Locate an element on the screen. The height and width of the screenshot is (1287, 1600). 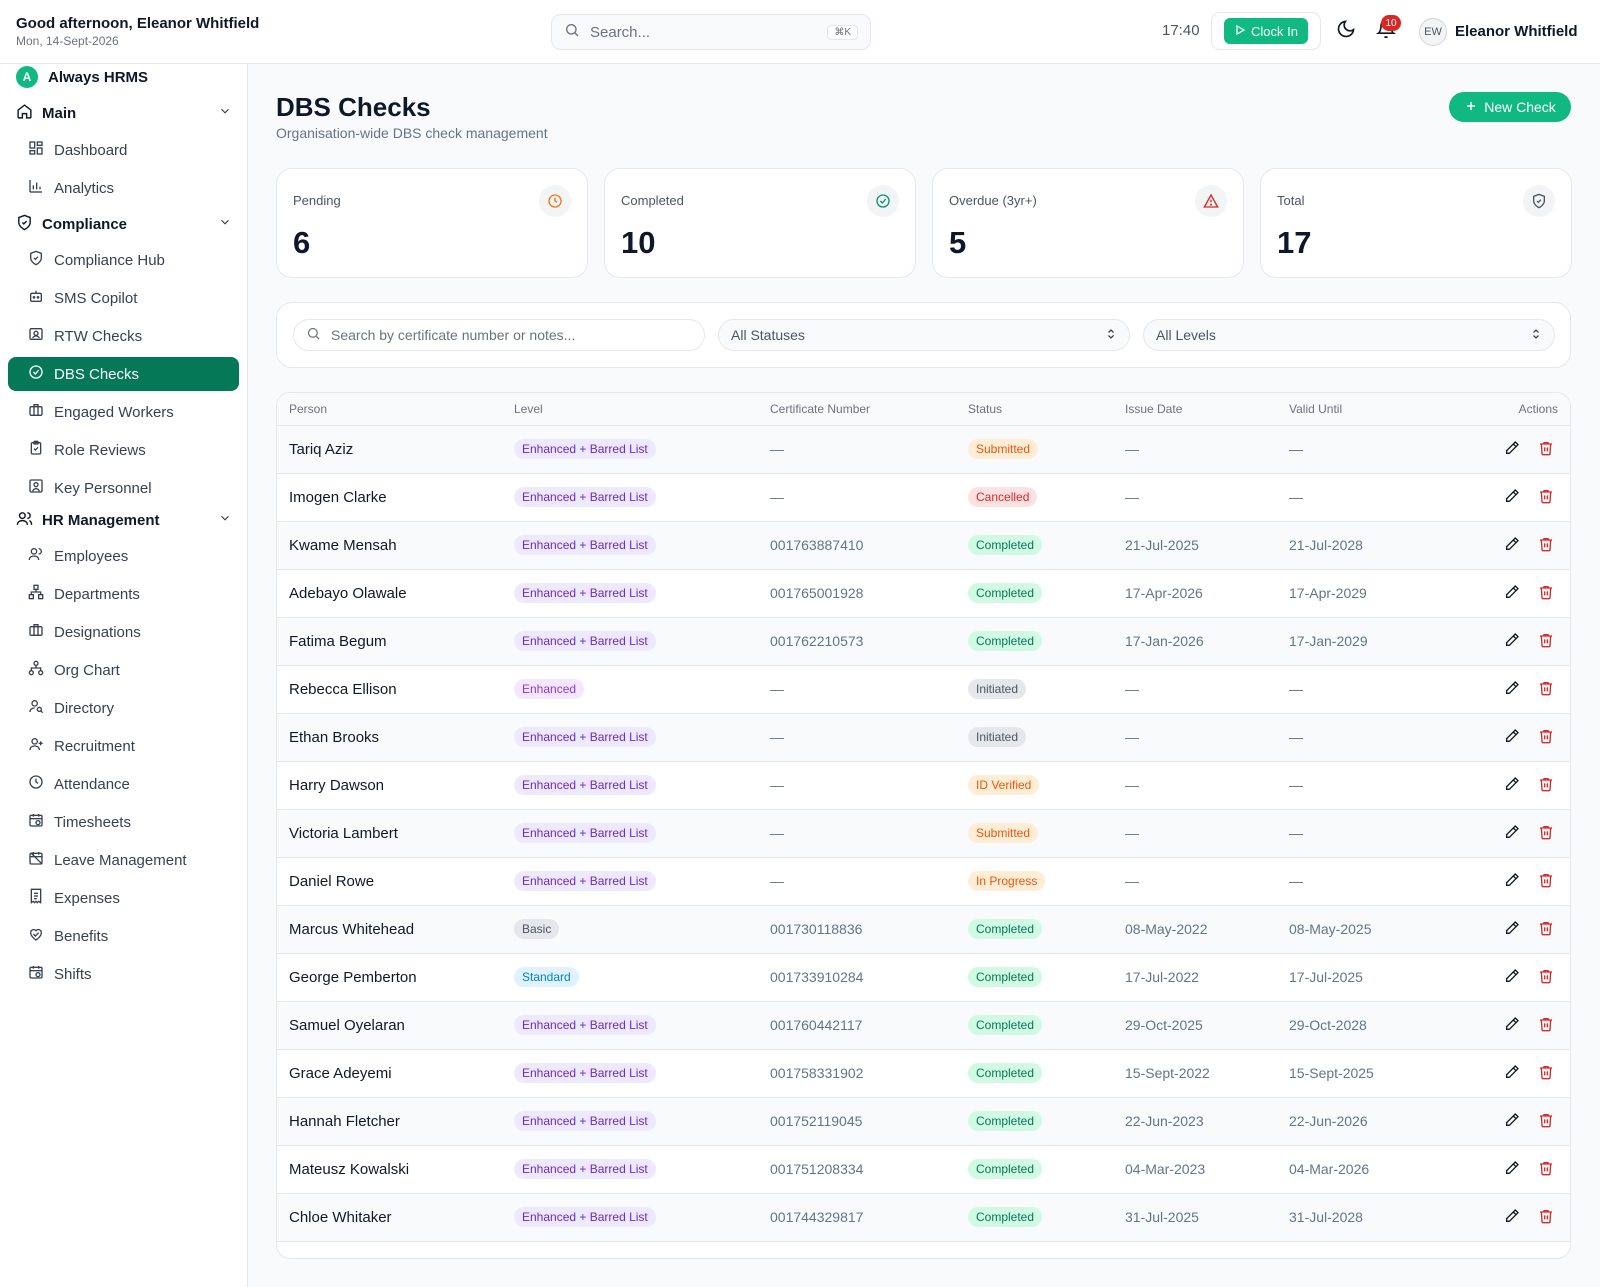
sidebar-section-compliance: Compliance is located at coordinates (124, 224).